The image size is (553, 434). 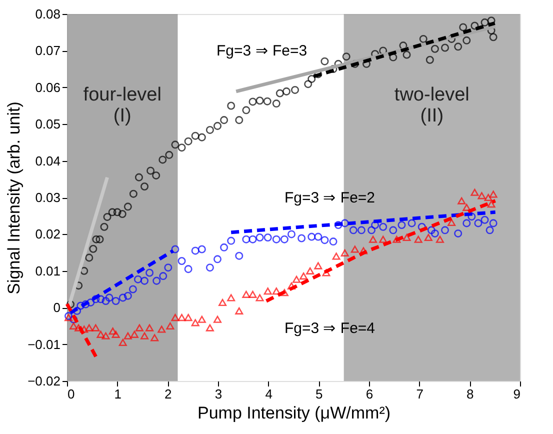 What do you see at coordinates (56, 308) in the screenshot?
I see `y-tick-label: 0` at bounding box center [56, 308].